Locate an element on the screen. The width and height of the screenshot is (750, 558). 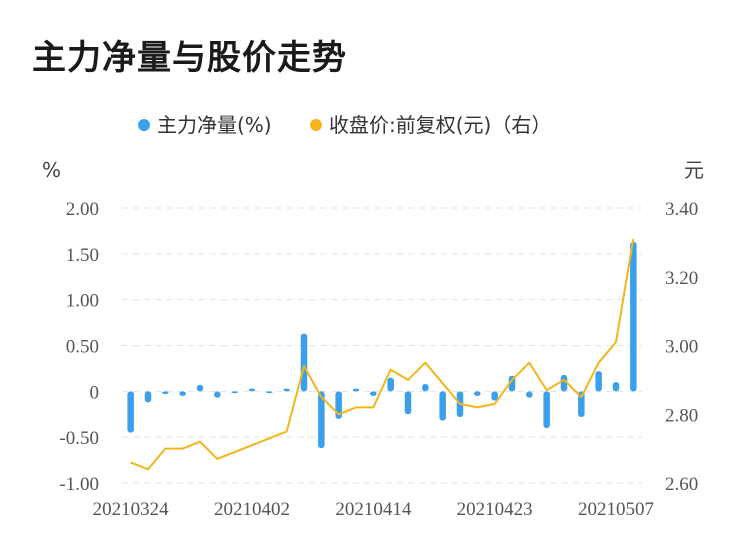
left-axis-unit: % is located at coordinates (51, 170).